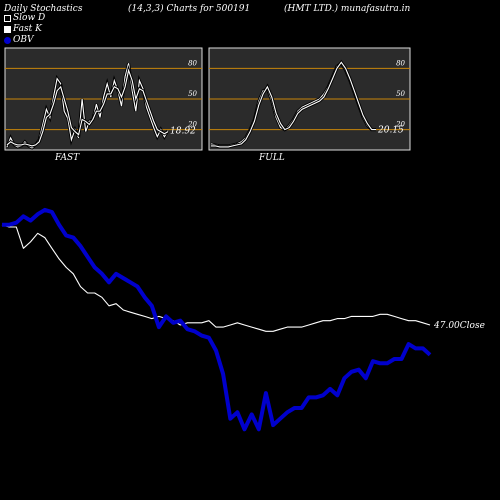 The width and height of the screenshot is (500, 500). I want to click on close-value-label: 47.00Close, so click(459, 326).